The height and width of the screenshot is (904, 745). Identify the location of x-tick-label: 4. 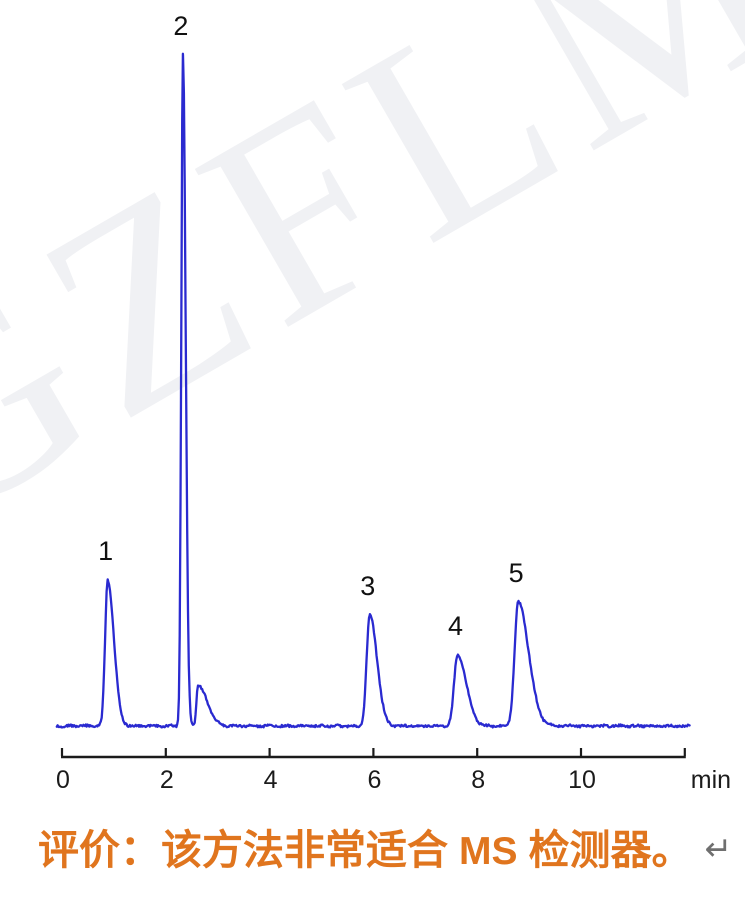
(271, 780).